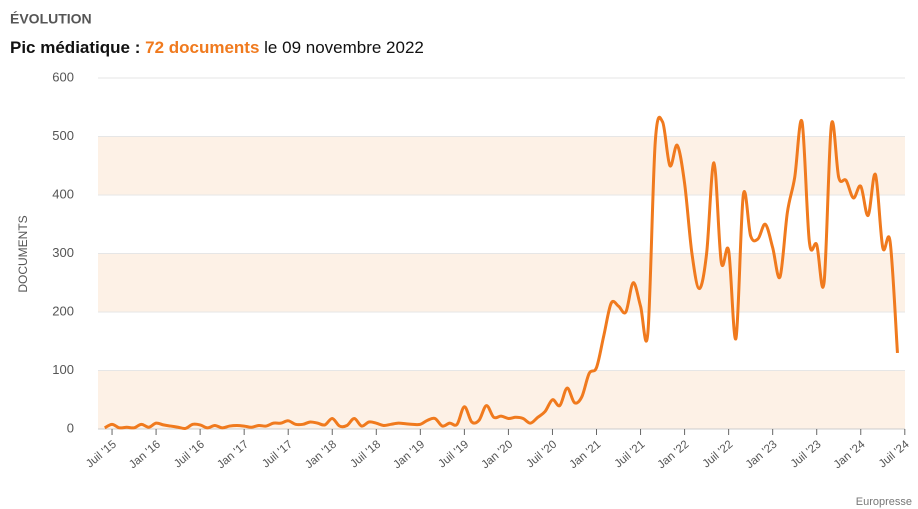 The image size is (918, 509). Describe the element at coordinates (63, 193) in the screenshot. I see `y-tick-label: 400` at that location.